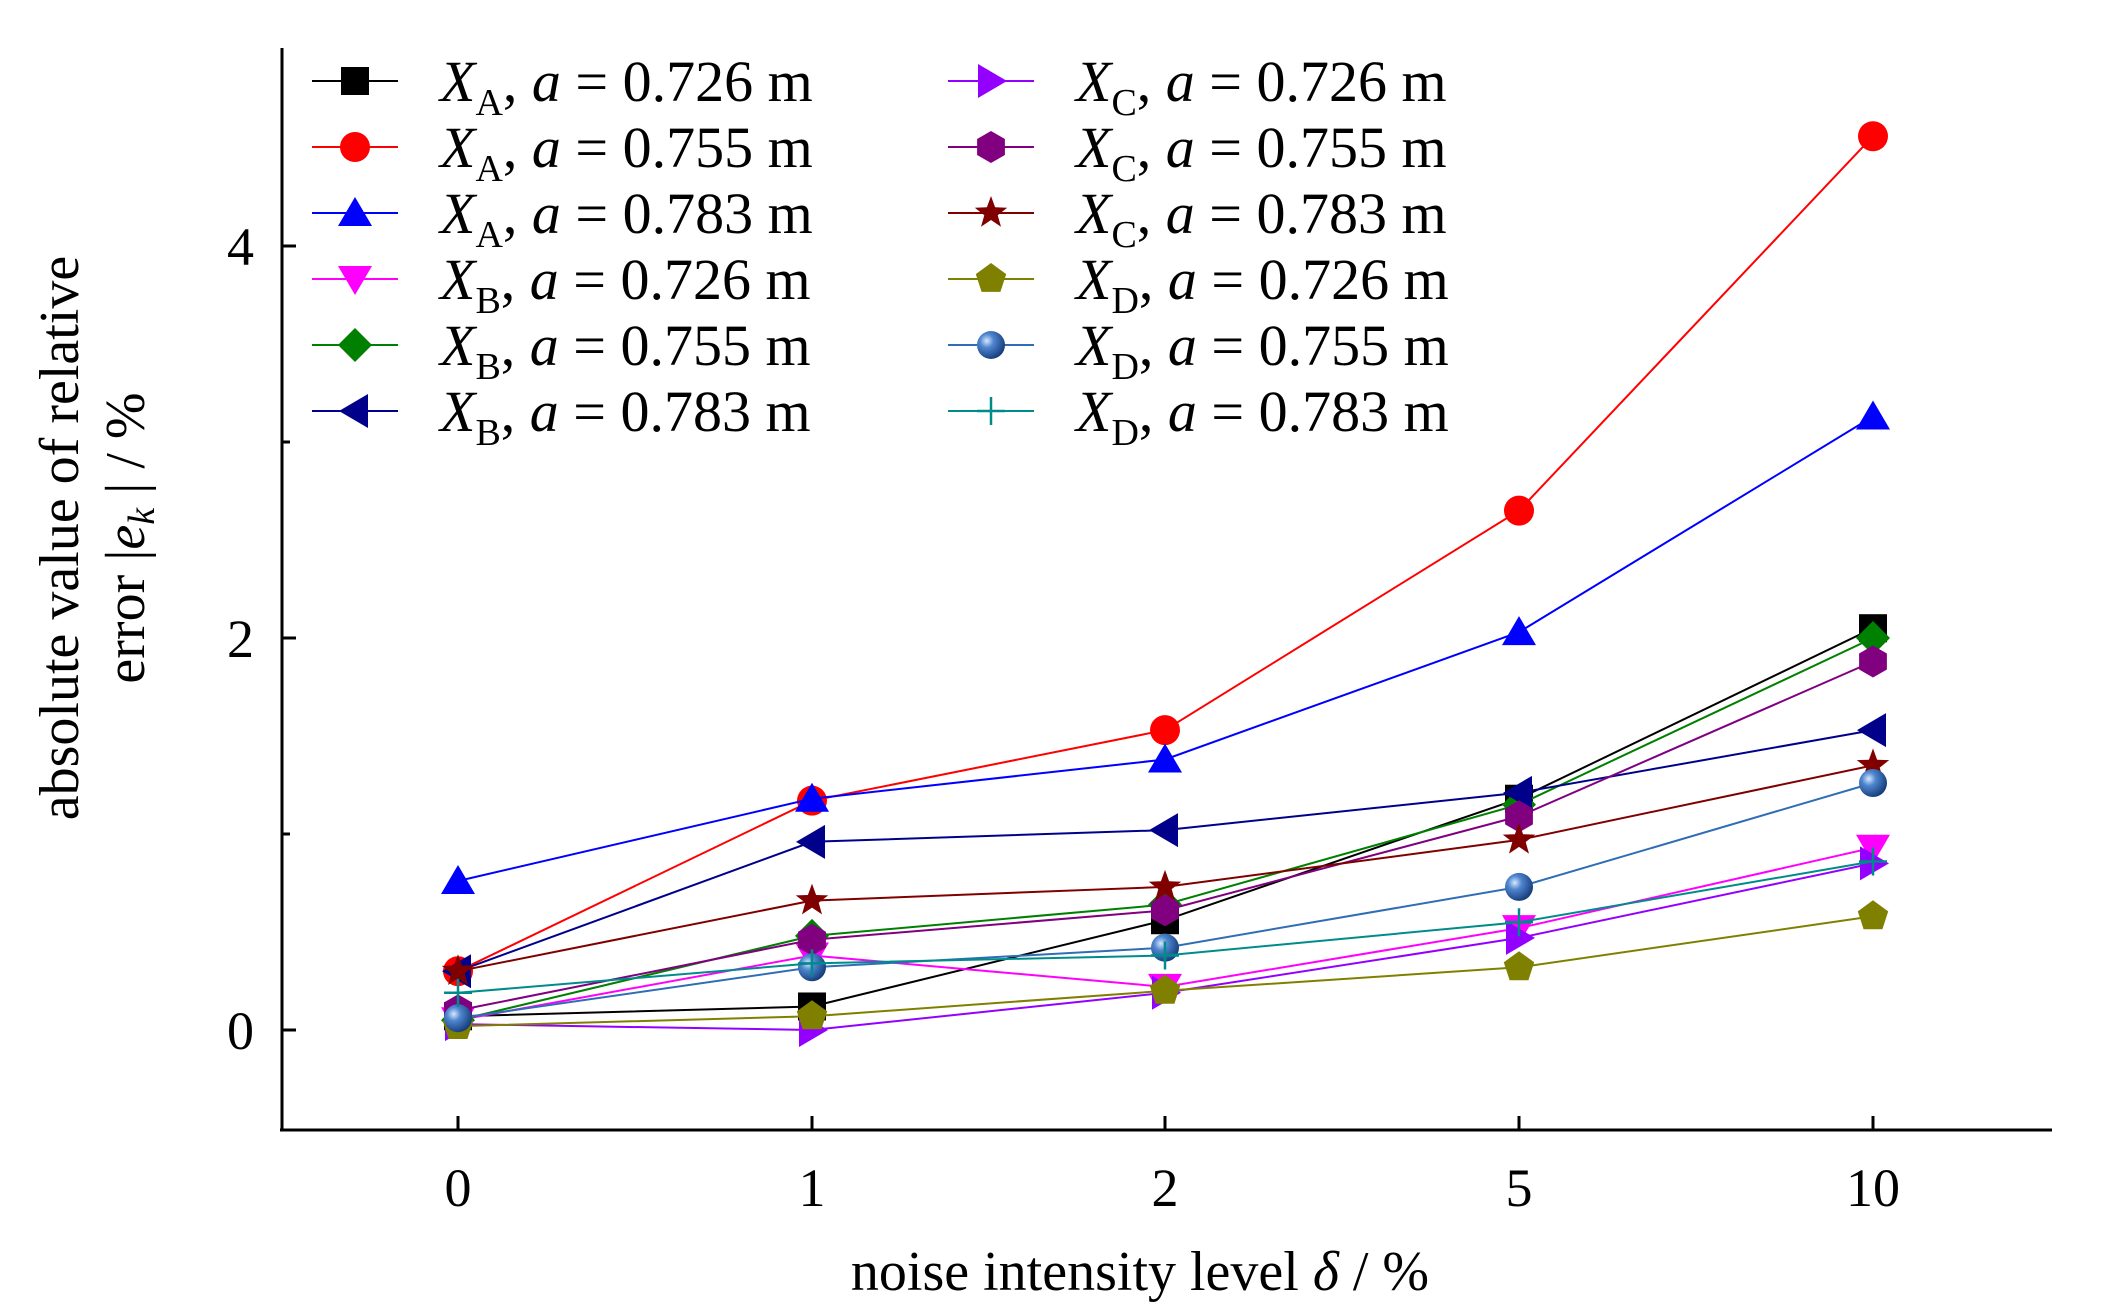  What do you see at coordinates (624, 416) in the screenshot?
I see `legend-label: XB, a = 0.783 m` at bounding box center [624, 416].